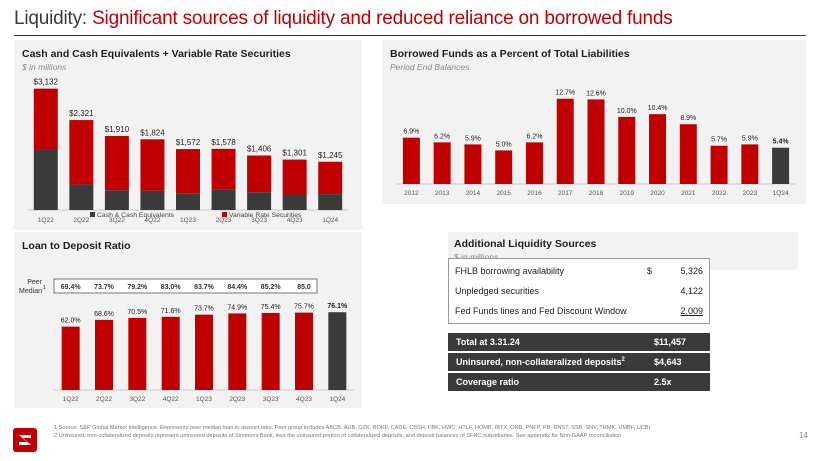  I want to click on peer-median-value: 69.4%, so click(71, 287).